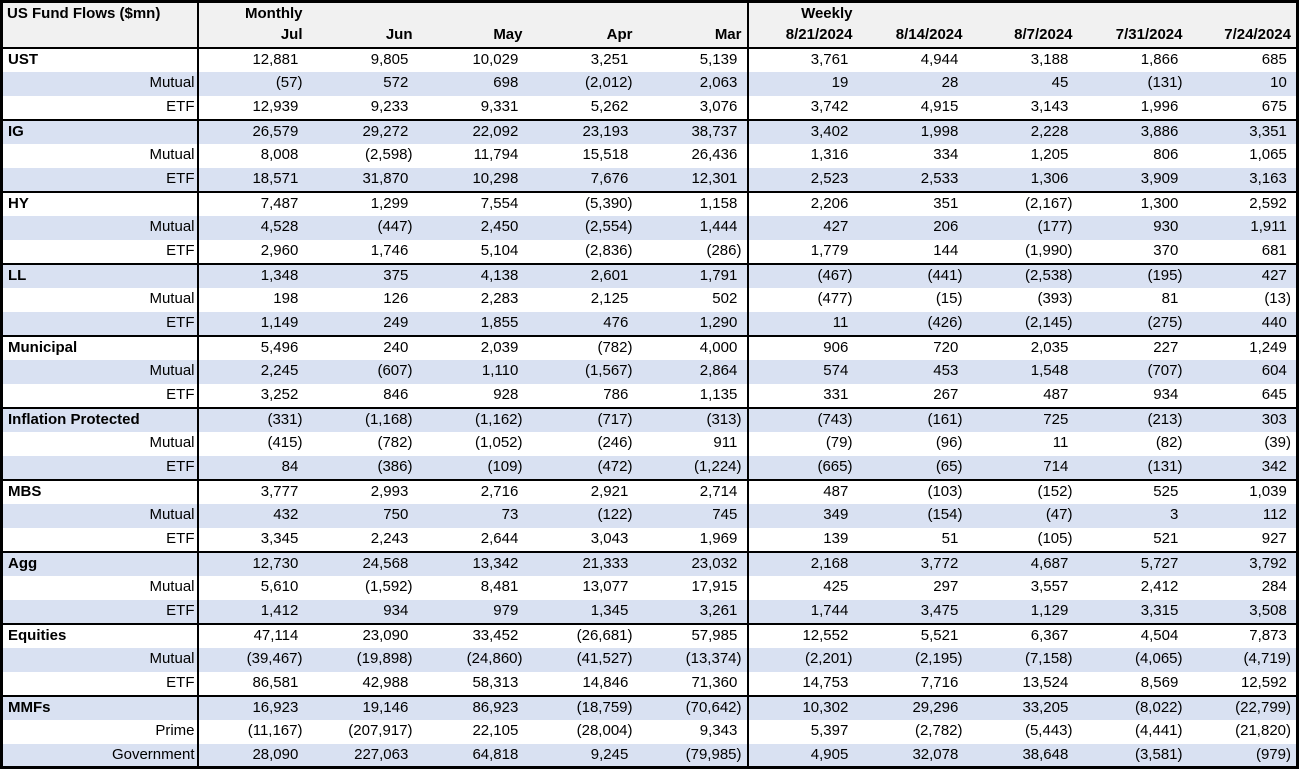 The width and height of the screenshot is (1299, 778). I want to click on table-cell: 1,290, so click(720, 322).